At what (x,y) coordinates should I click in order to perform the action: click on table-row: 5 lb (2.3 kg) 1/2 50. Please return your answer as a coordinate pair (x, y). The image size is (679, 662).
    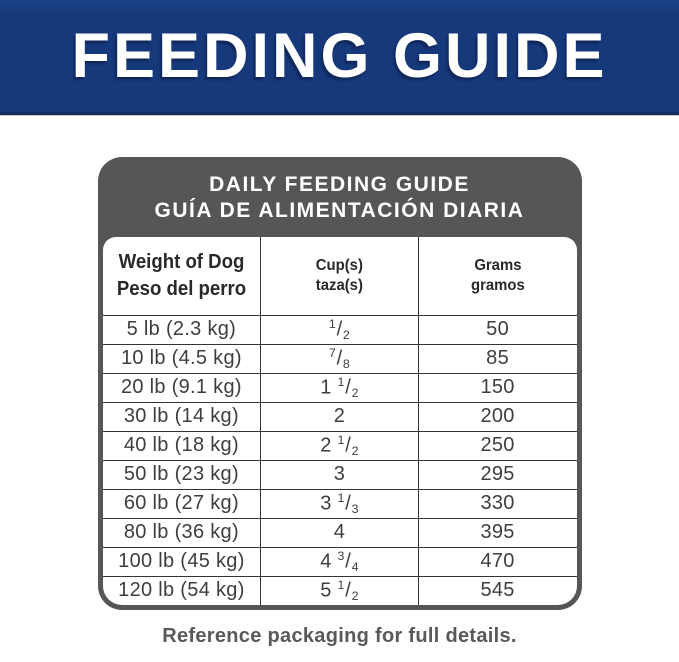
    Looking at the image, I should click on (339, 329).